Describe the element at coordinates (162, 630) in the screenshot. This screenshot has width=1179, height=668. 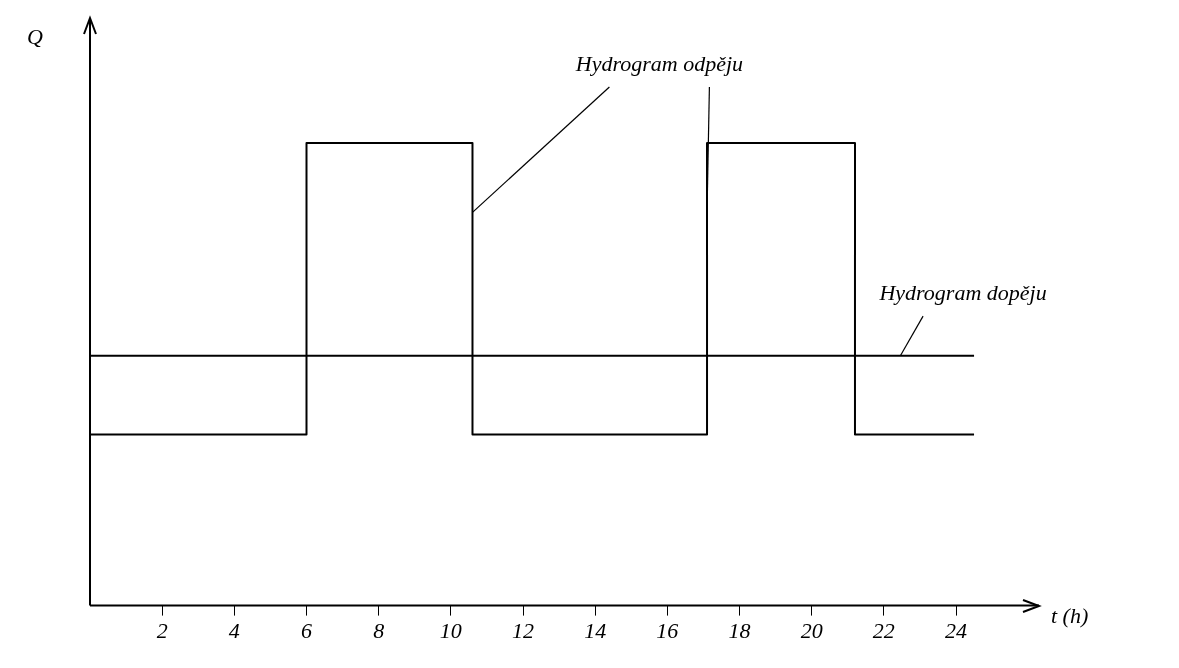
I see `x-tick-label: 2` at that location.